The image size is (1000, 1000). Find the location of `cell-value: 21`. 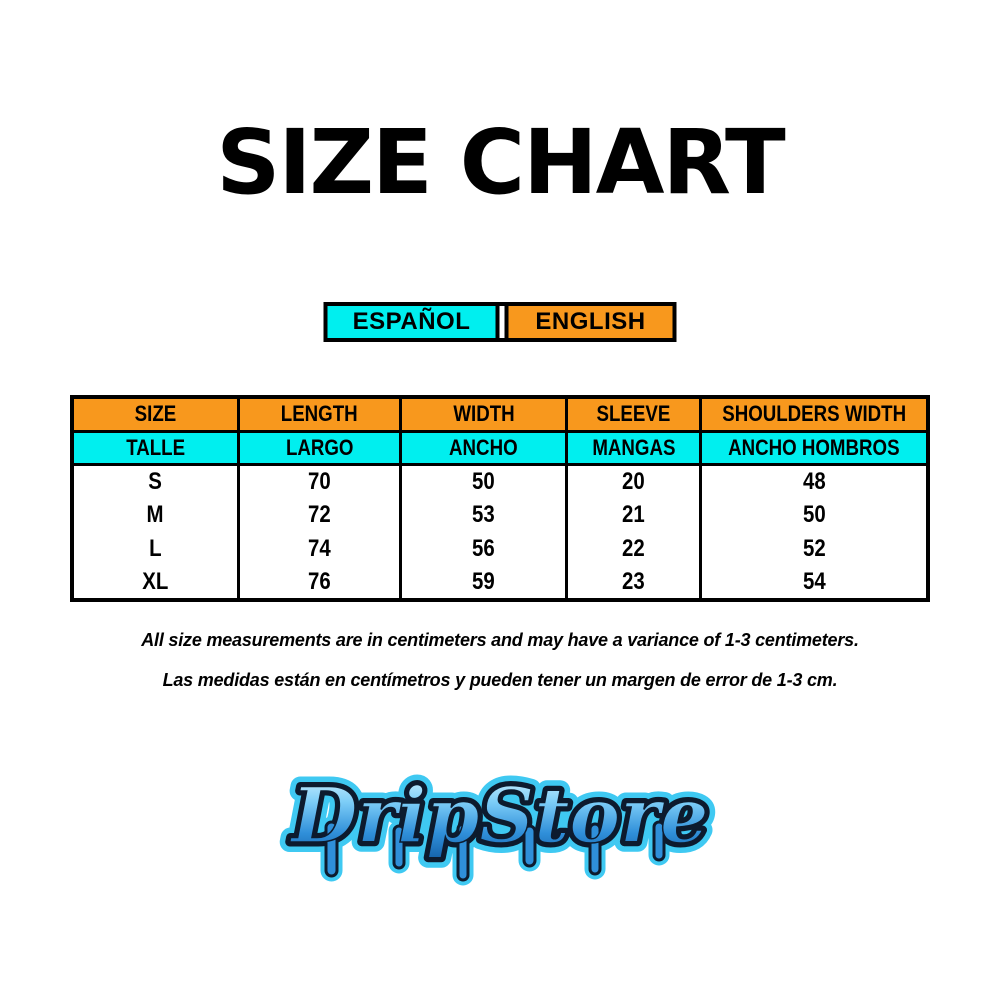

cell-value: 21 is located at coordinates (633, 514).